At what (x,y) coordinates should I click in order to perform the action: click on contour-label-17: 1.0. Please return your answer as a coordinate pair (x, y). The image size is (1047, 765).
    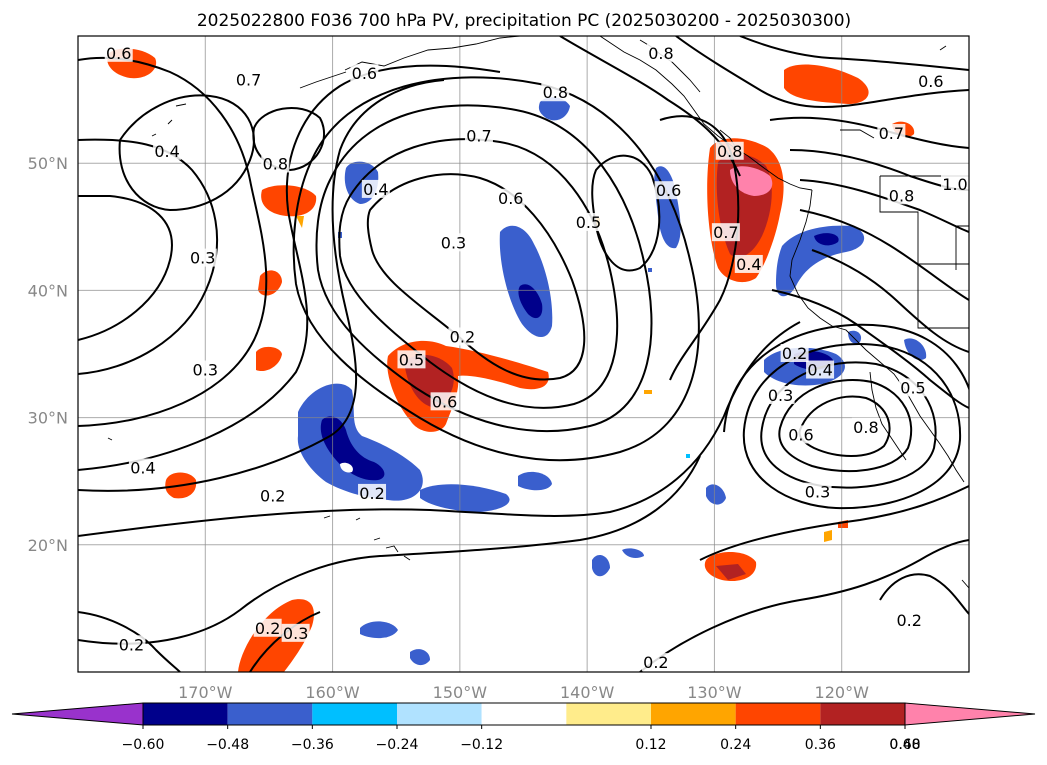
    Looking at the image, I should click on (954, 184).